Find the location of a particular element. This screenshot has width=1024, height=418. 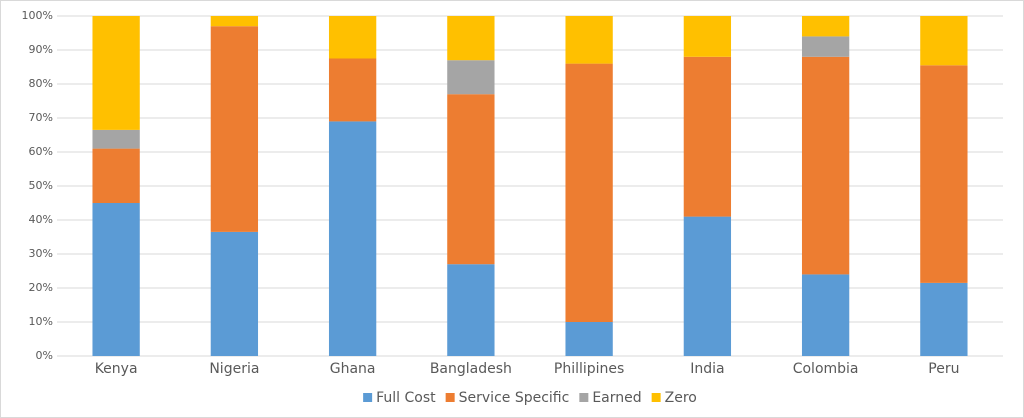

y-tick-label: 10% is located at coordinates (41, 321).